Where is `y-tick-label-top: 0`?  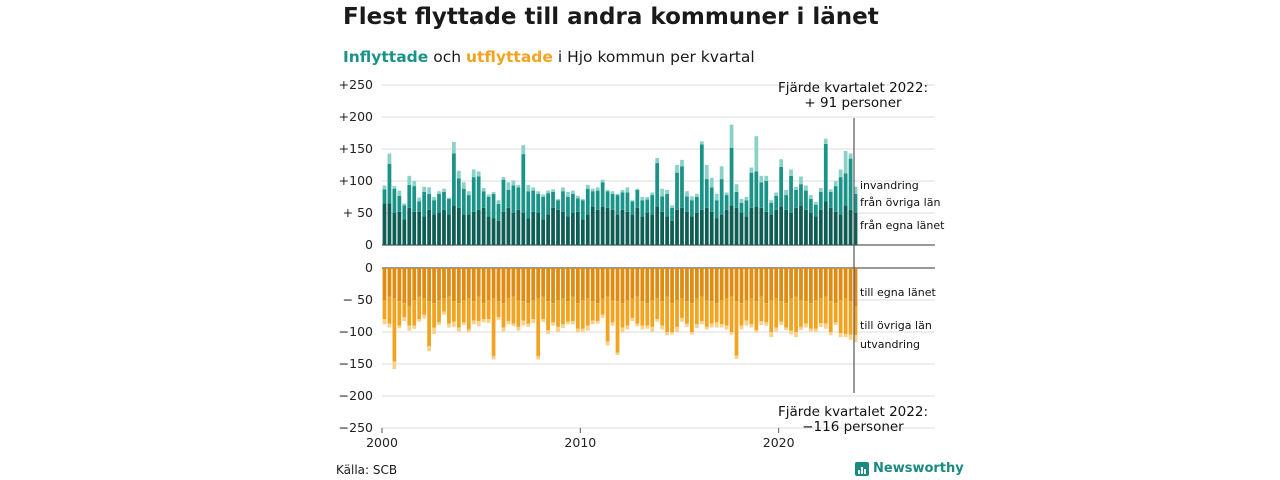 y-tick-label-top: 0 is located at coordinates (369, 244).